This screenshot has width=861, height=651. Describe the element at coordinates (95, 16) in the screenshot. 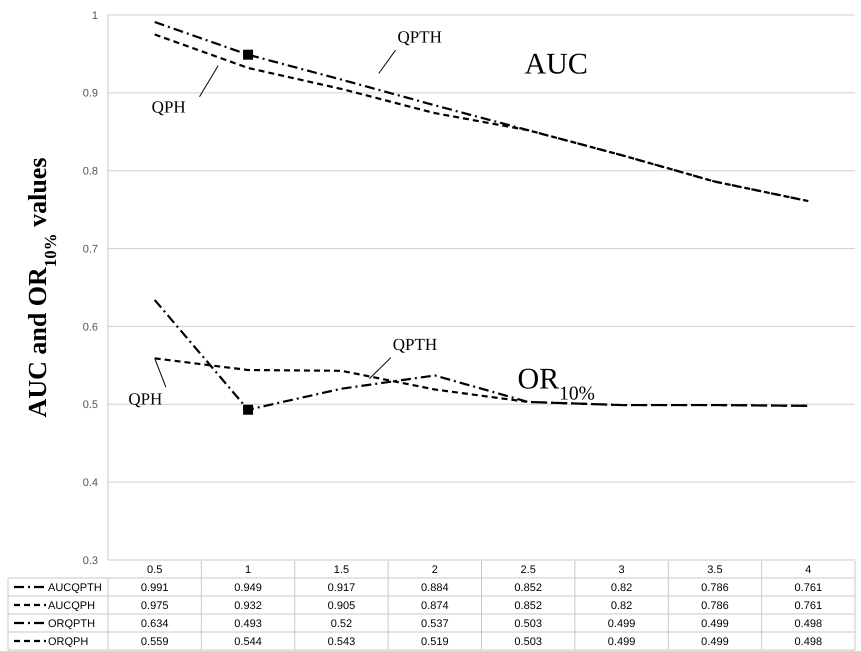

I see `y-tick-label: 1` at that location.